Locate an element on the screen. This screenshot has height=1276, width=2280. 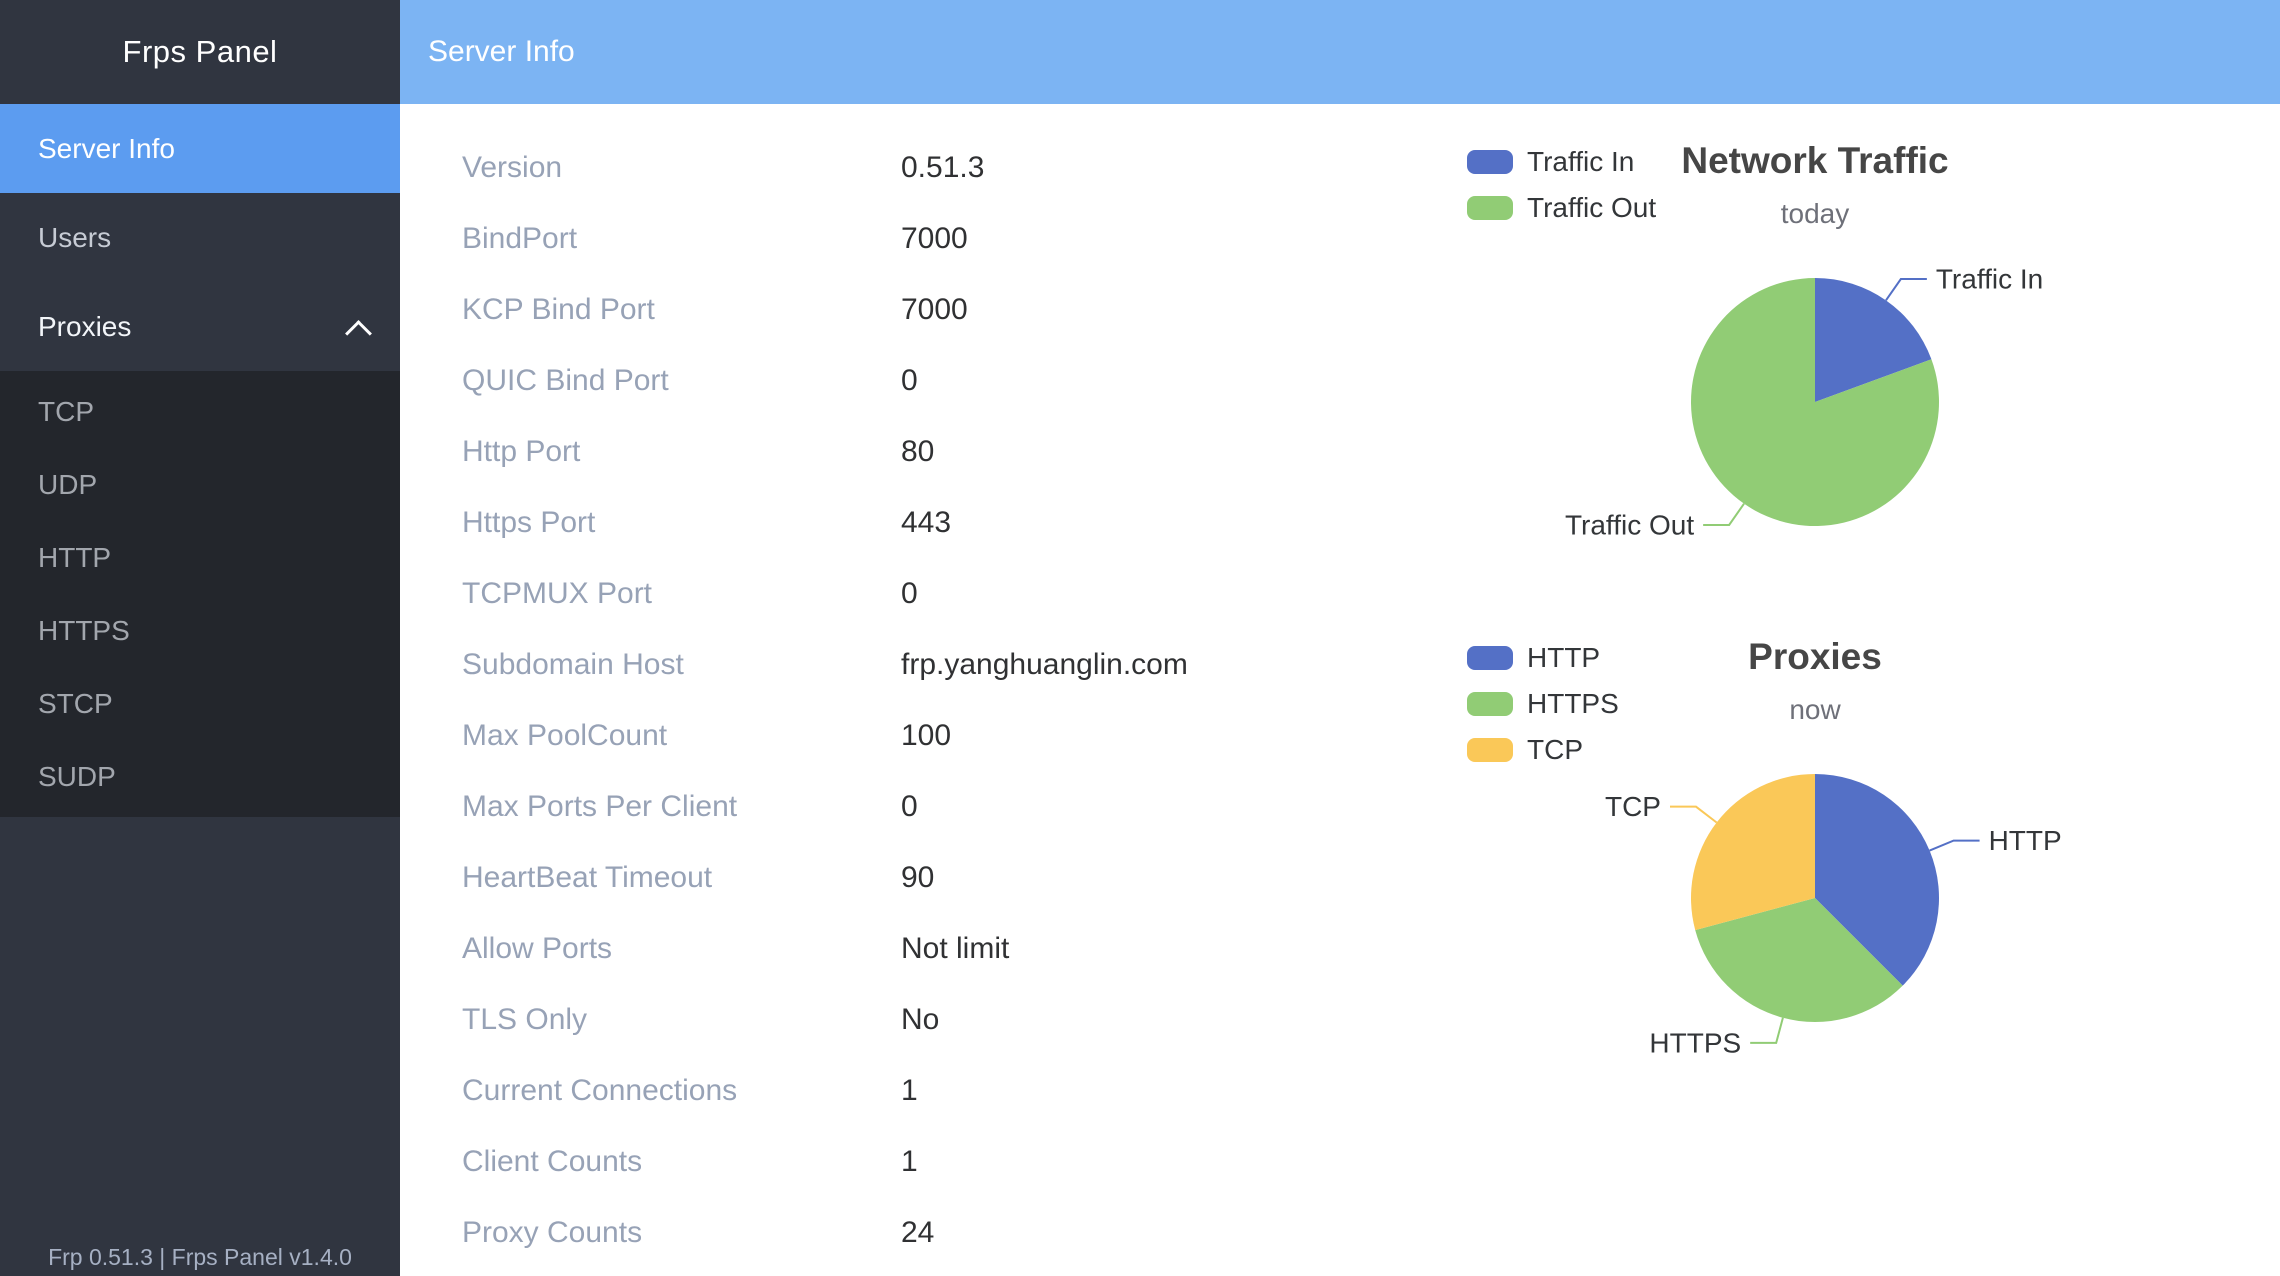
sidebar-submenu: TCP UDP HTTP HTTPS STCP SUDP is located at coordinates (200, 594).